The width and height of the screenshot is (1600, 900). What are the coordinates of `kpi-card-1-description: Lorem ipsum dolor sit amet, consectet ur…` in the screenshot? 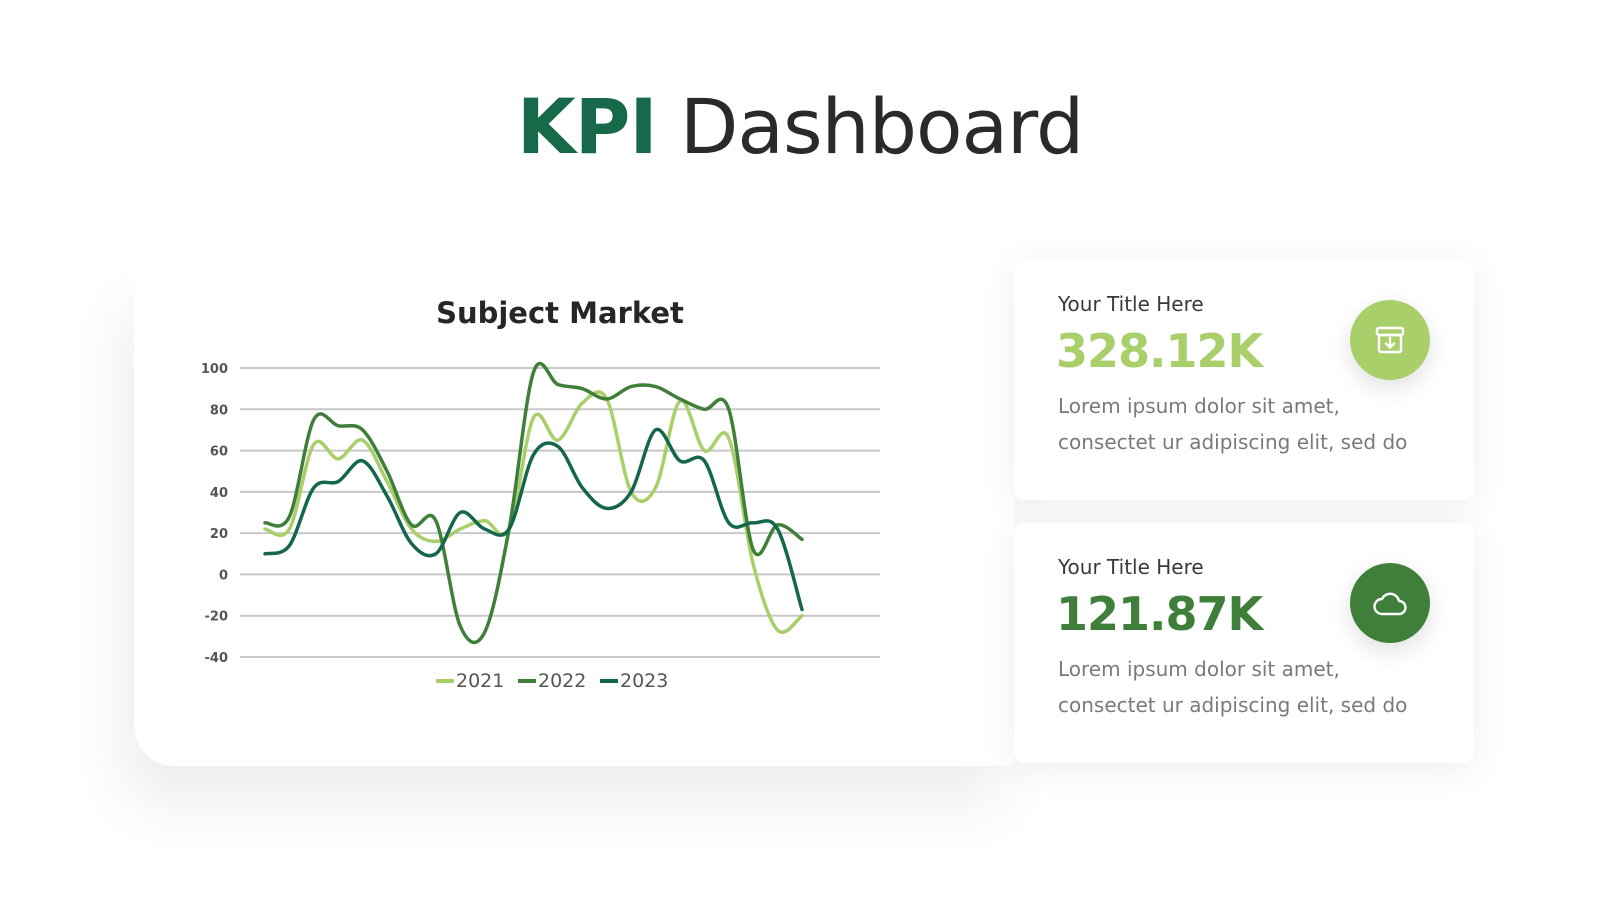 It's located at (1233, 424).